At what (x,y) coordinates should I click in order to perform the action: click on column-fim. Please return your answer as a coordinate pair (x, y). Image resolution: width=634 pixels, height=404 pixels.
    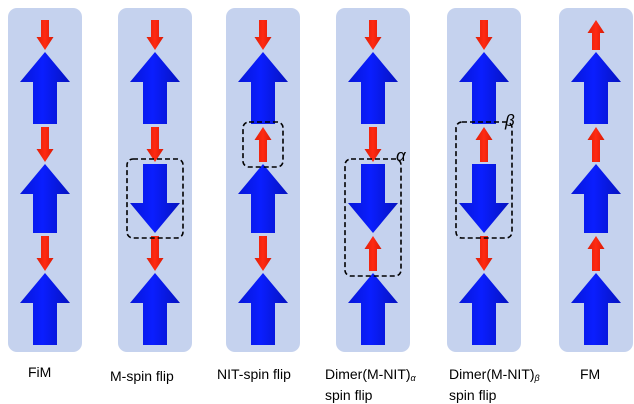
    Looking at the image, I should click on (45, 180).